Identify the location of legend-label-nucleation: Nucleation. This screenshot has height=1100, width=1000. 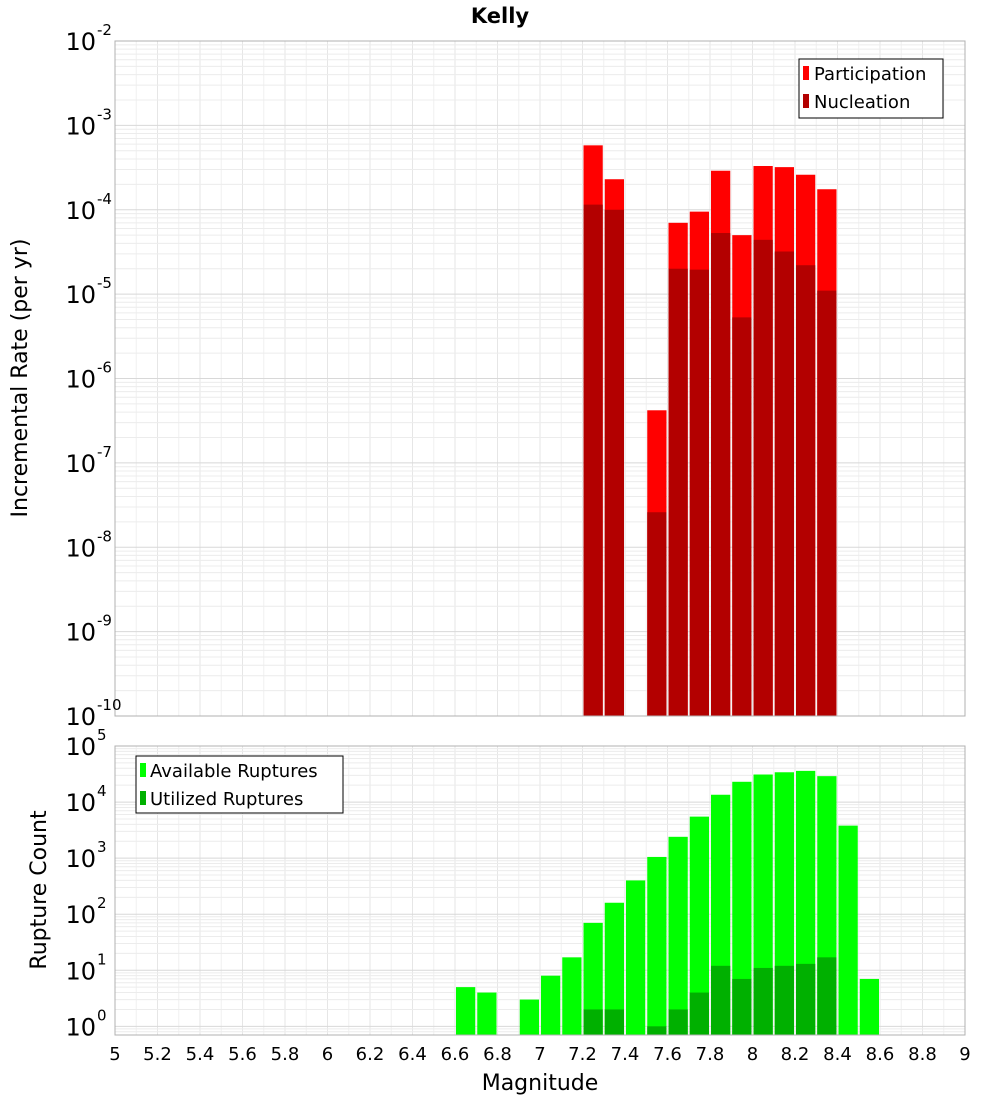
(862, 102).